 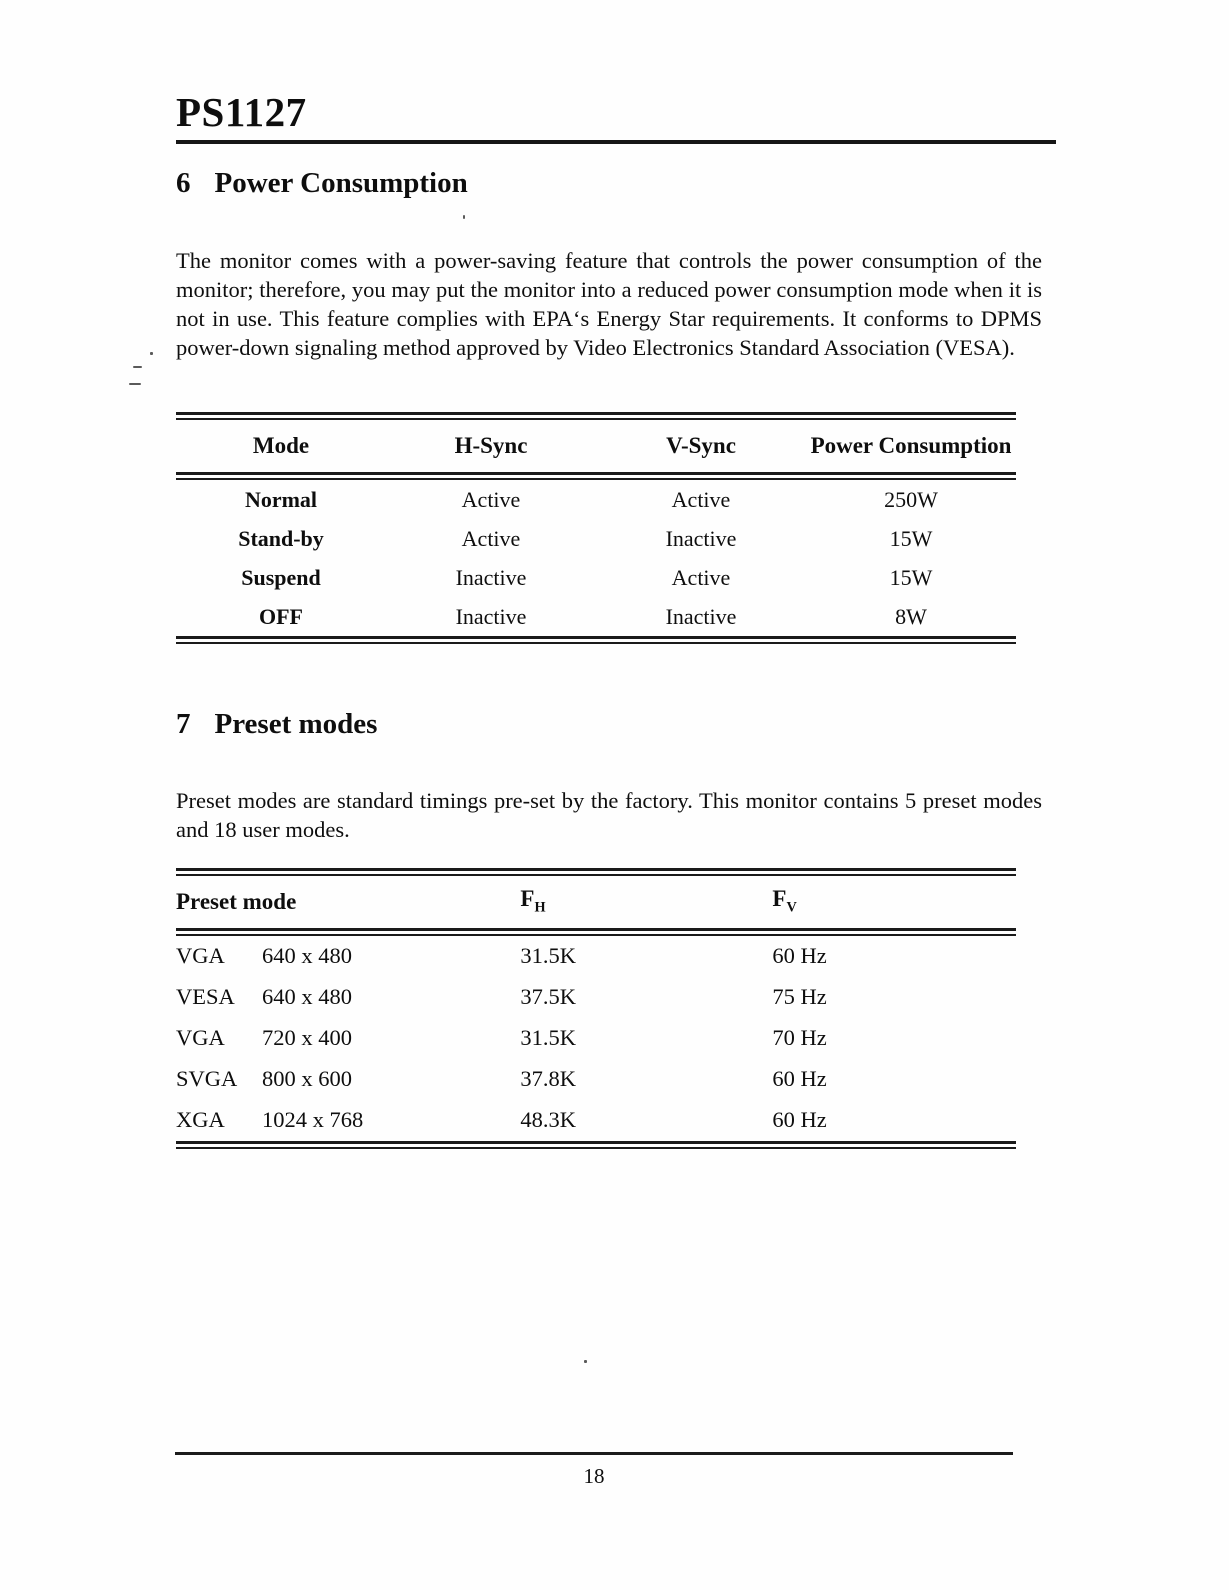 What do you see at coordinates (594, 1453) in the screenshot?
I see `footer-rule` at bounding box center [594, 1453].